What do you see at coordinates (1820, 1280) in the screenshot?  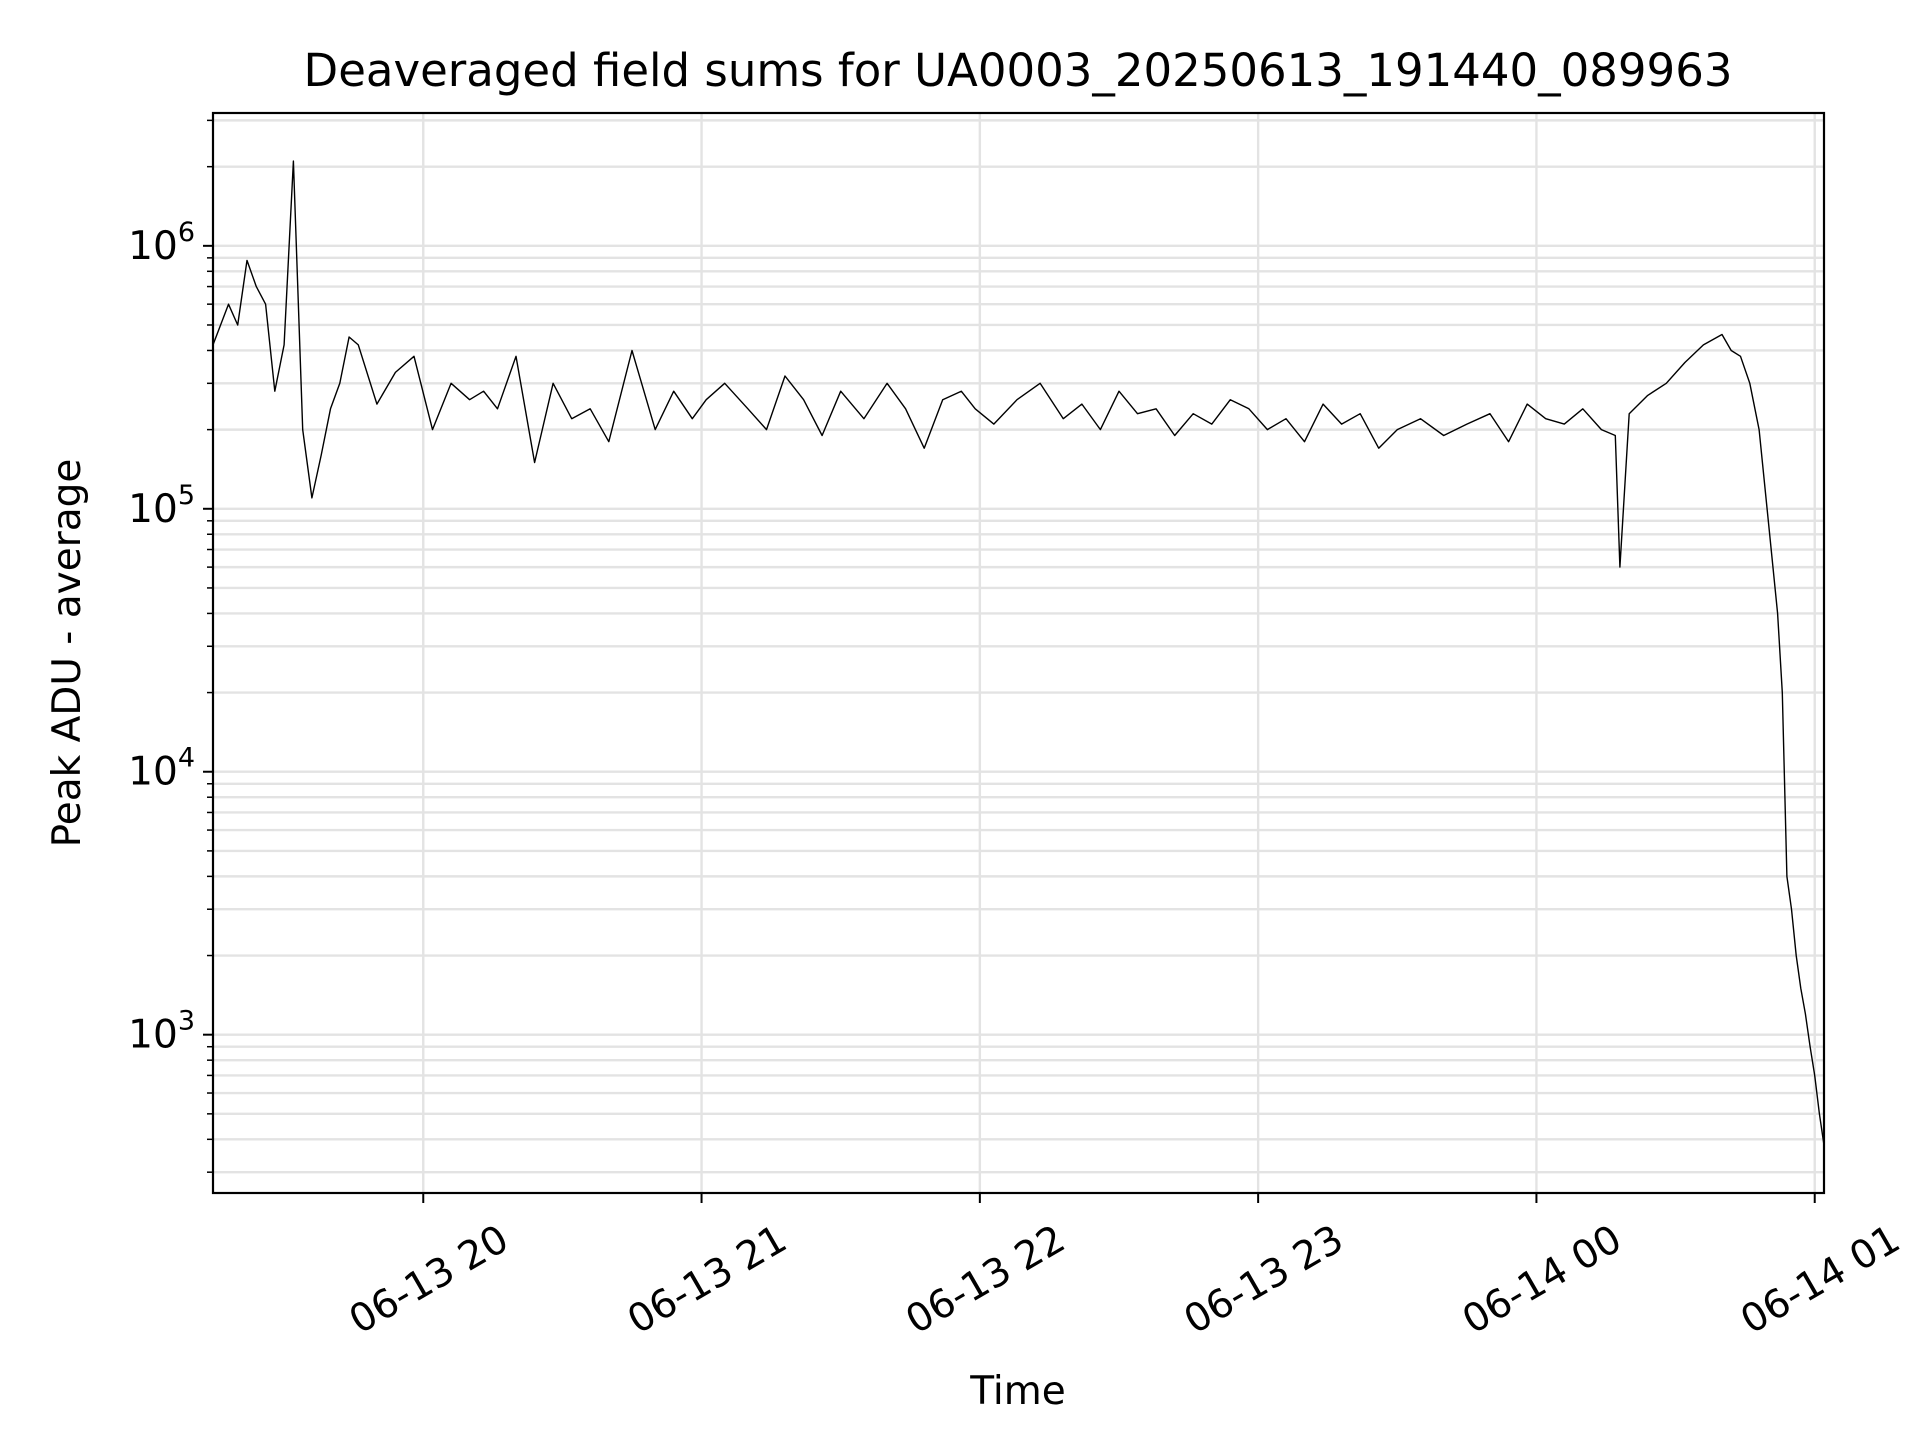 I see `x-tick-label: 06-14 01` at bounding box center [1820, 1280].